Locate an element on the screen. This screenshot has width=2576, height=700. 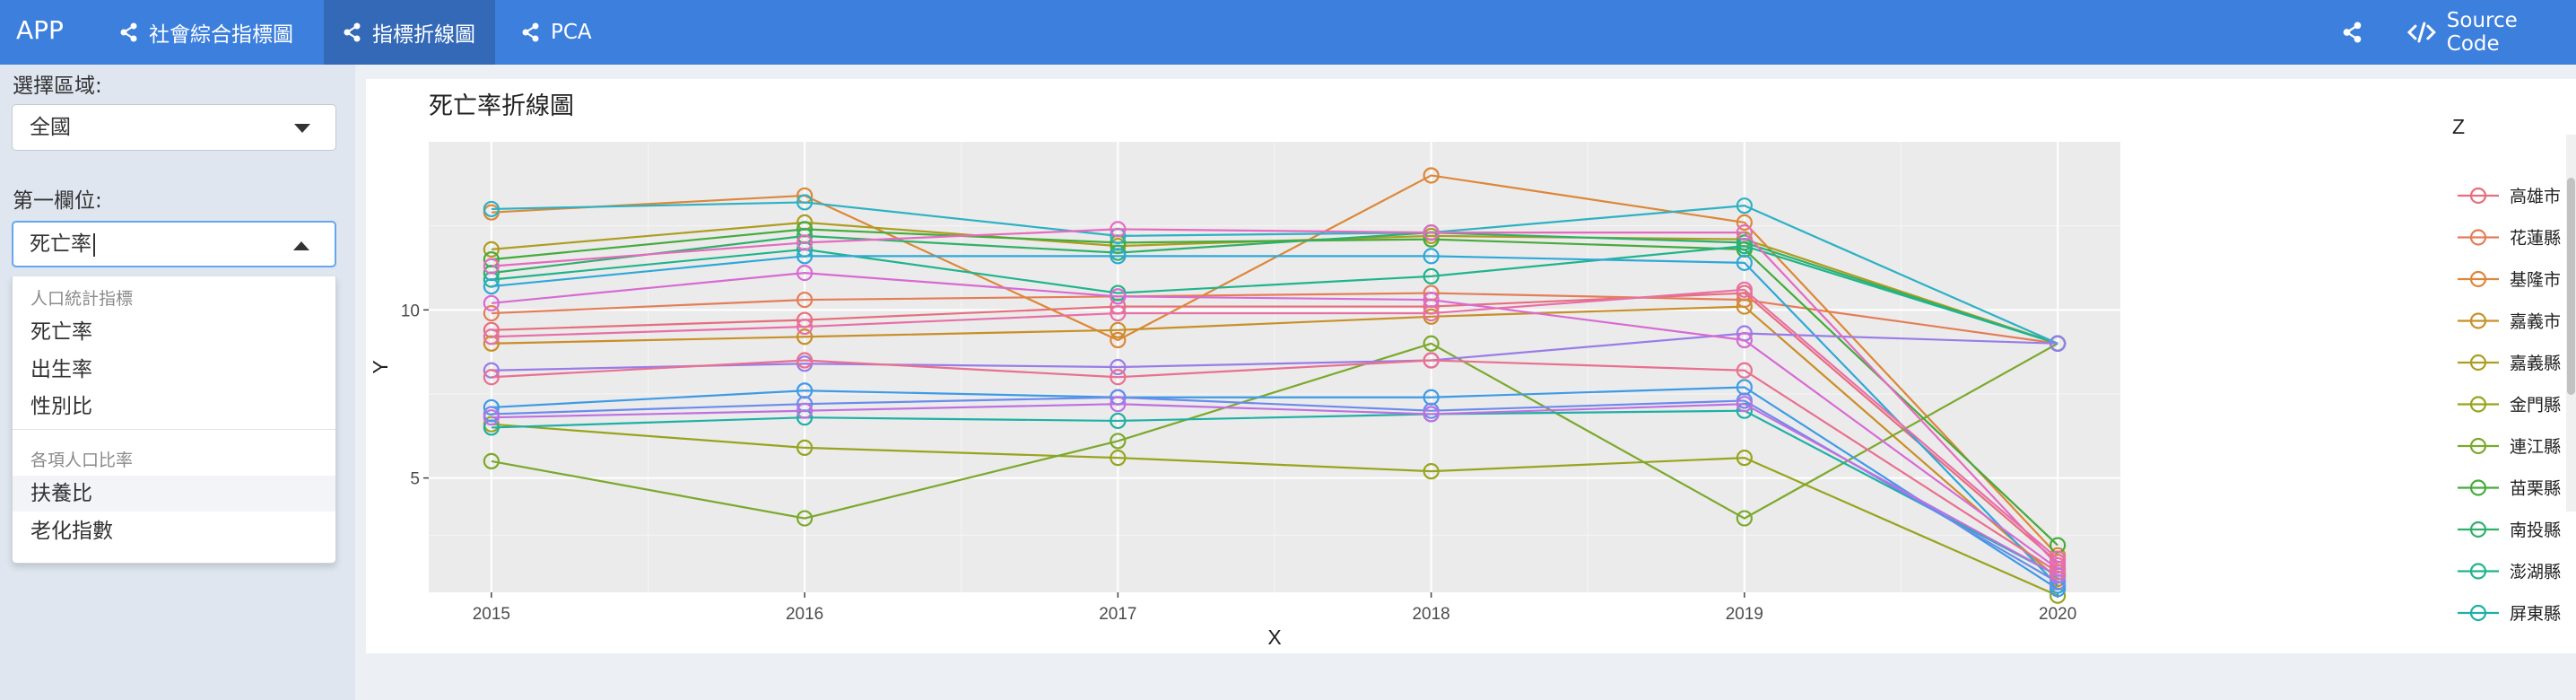
legend-scrollbar-thumb is located at coordinates (2571, 286).